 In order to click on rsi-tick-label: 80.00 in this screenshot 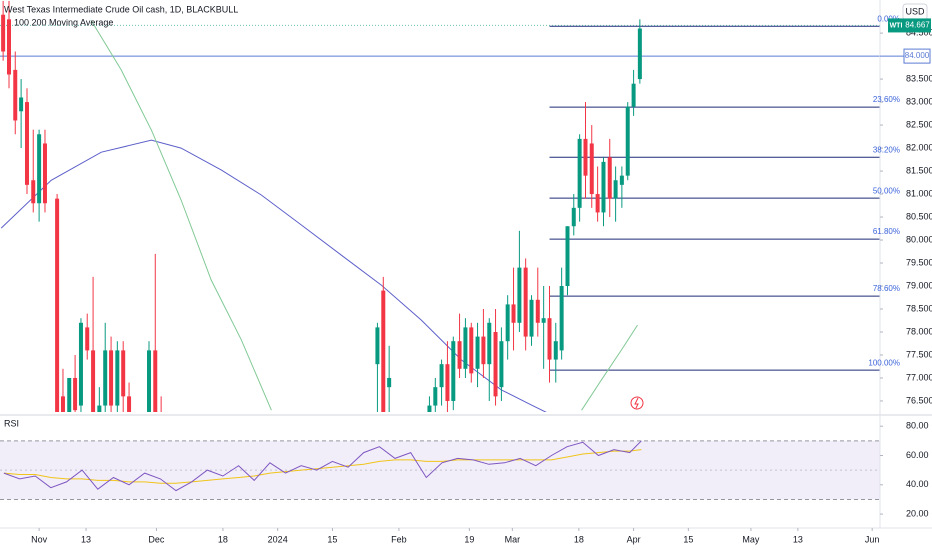, I will do `click(917, 426)`.